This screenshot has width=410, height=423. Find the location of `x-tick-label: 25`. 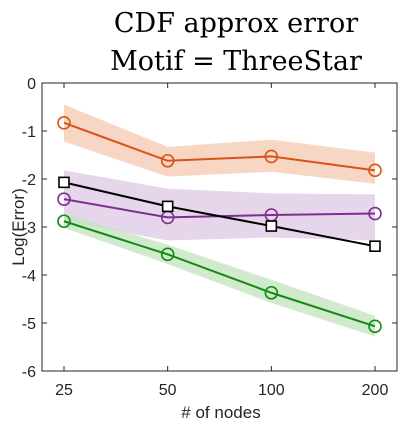

x-tick-label: 25 is located at coordinates (64, 390).